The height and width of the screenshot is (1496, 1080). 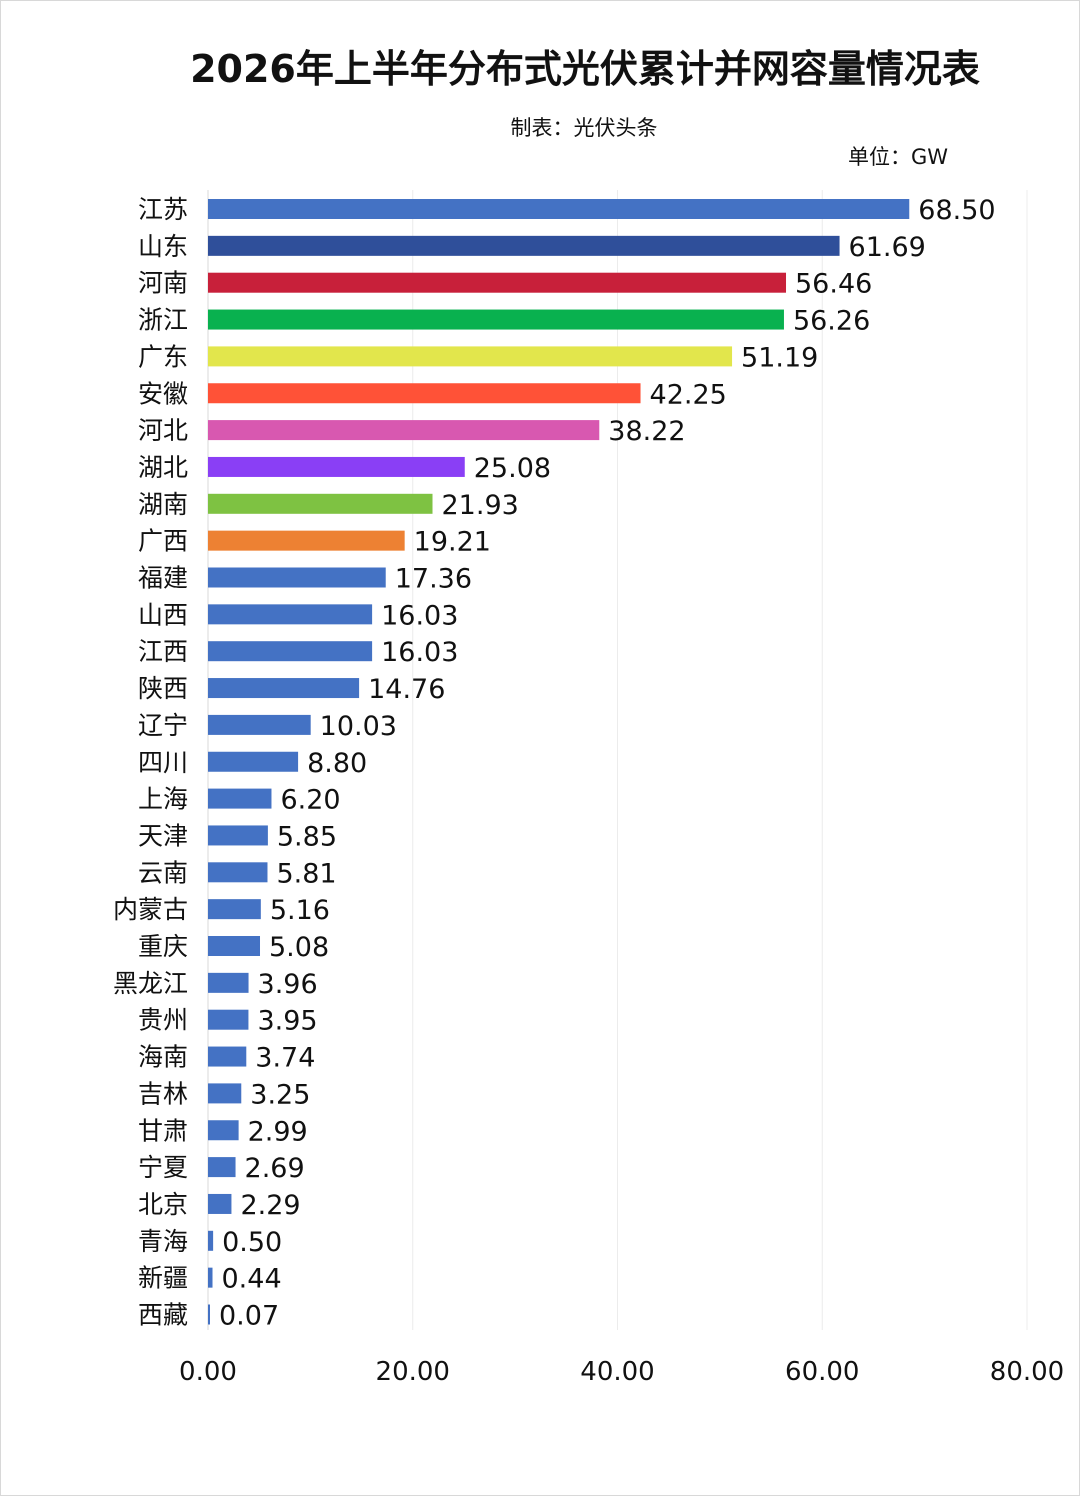 What do you see at coordinates (288, 984) in the screenshot?
I see `value-label: 3.96` at bounding box center [288, 984].